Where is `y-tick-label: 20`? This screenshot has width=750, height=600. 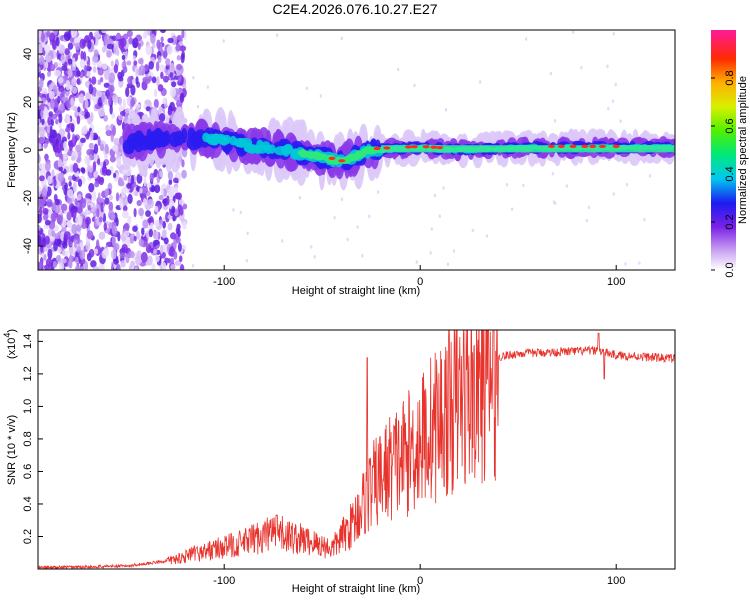 y-tick-label: 20 is located at coordinates (28, 102).